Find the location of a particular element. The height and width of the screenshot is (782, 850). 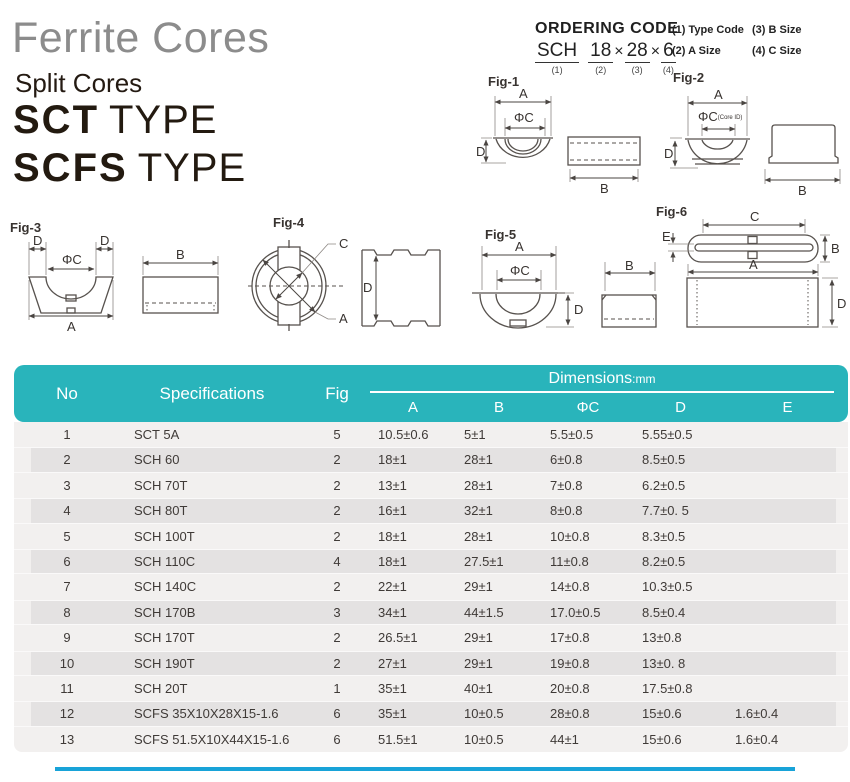

fig-6-label: Fig-6 is located at coordinates (671, 211).